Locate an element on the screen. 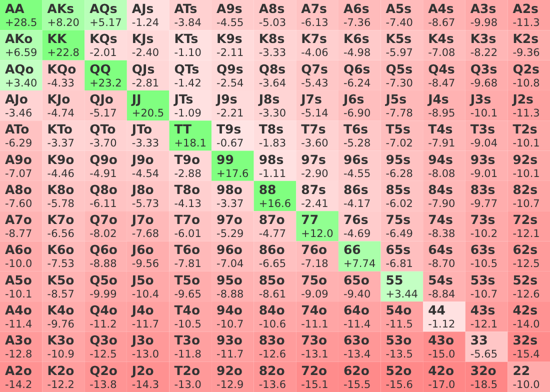 This screenshot has height=392, width=550. annotation: A3o is located at coordinates (18, 340).